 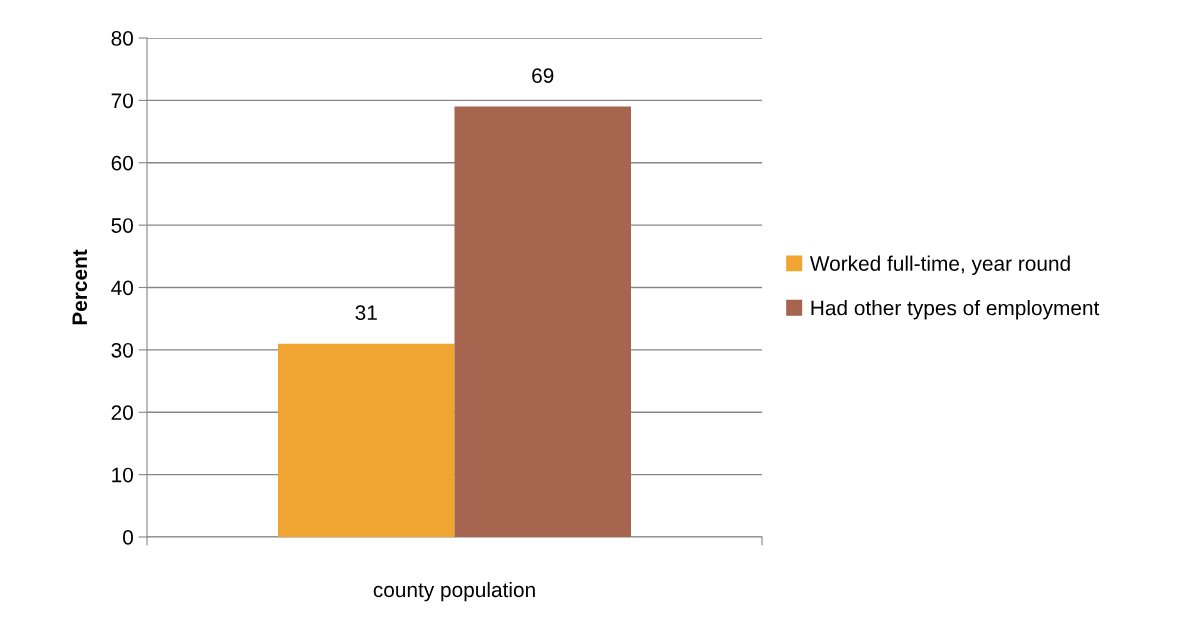 What do you see at coordinates (122, 101) in the screenshot?
I see `y-tick-label: 70` at bounding box center [122, 101].